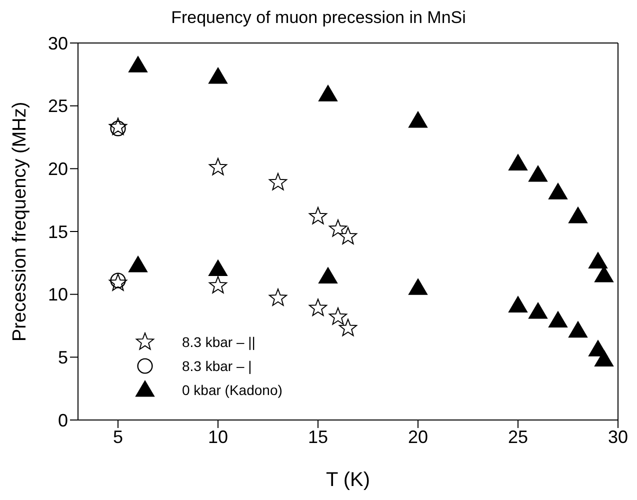 Image resolution: width=637 pixels, height=500 pixels. I want to click on y-axis-title: Precession frequency (MHz), so click(20, 222).